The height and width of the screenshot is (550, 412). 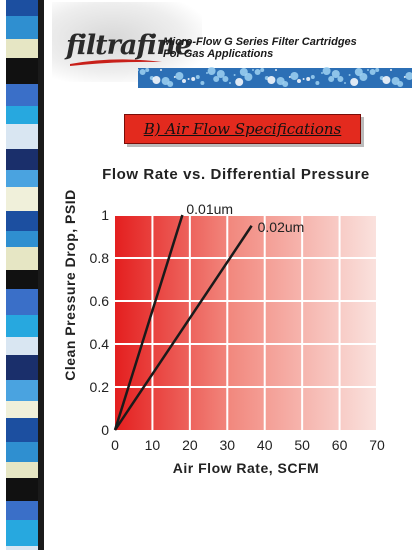 What do you see at coordinates (260, 42) in the screenshot?
I see `subtitle-line-1: Micro-Flow G Series Filter Cartridges` at bounding box center [260, 42].